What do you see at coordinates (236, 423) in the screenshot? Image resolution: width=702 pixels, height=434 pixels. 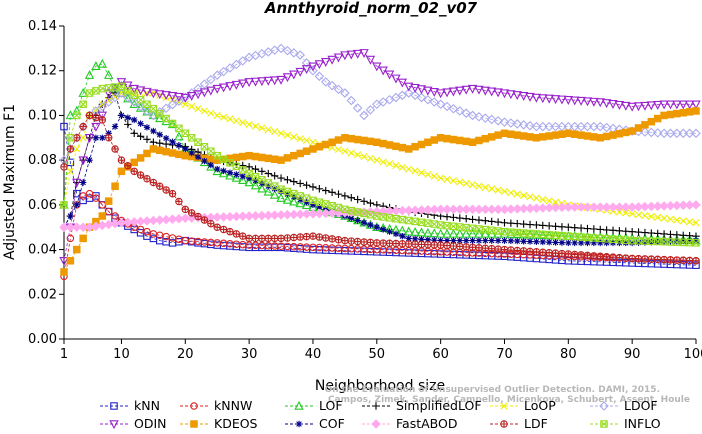 I see `legend-label-kdeos: KDEOS` at bounding box center [236, 423].